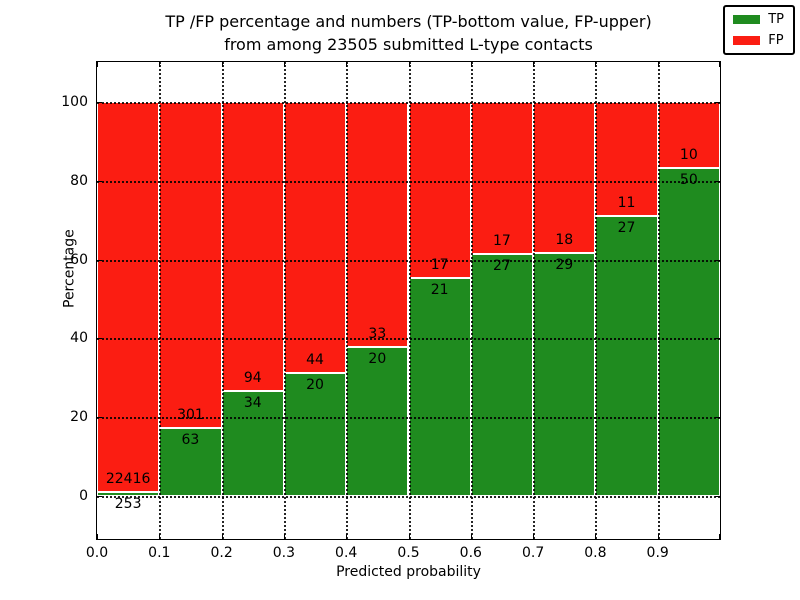 This screenshot has width=800, height=600. What do you see at coordinates (564, 239) in the screenshot?
I see `fp-count-label: 18` at bounding box center [564, 239].